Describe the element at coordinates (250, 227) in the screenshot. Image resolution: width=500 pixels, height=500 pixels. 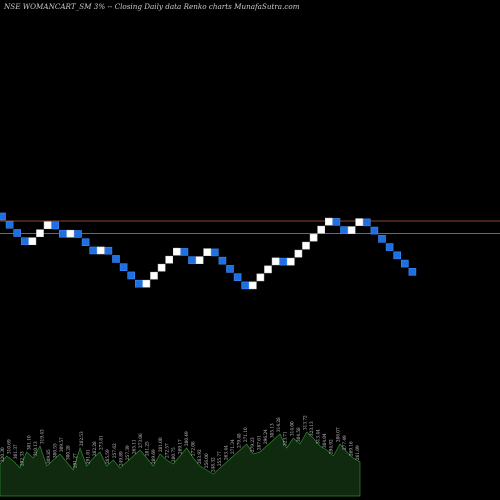
I see `reference-lines` at that location.